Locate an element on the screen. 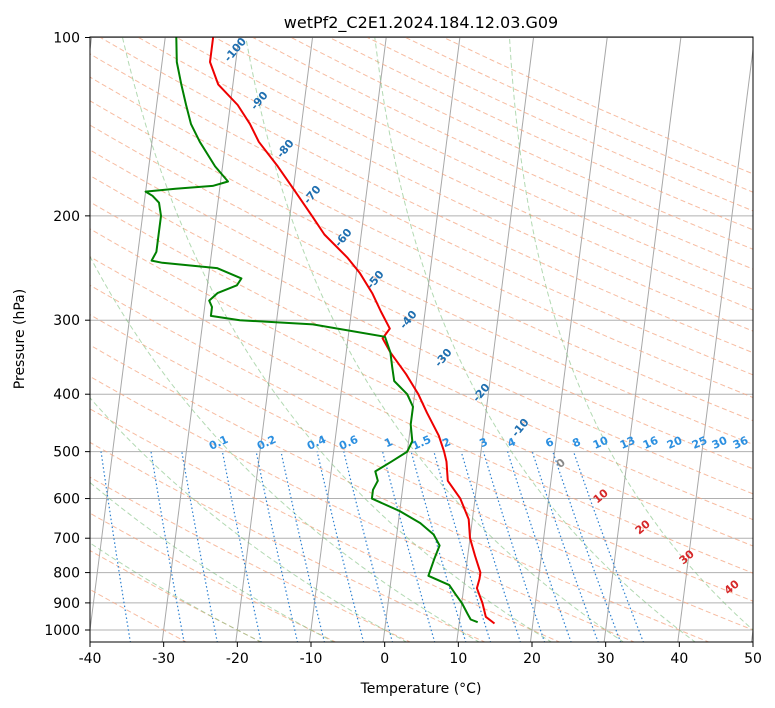  x-tick-label: 40 is located at coordinates (679, 659).